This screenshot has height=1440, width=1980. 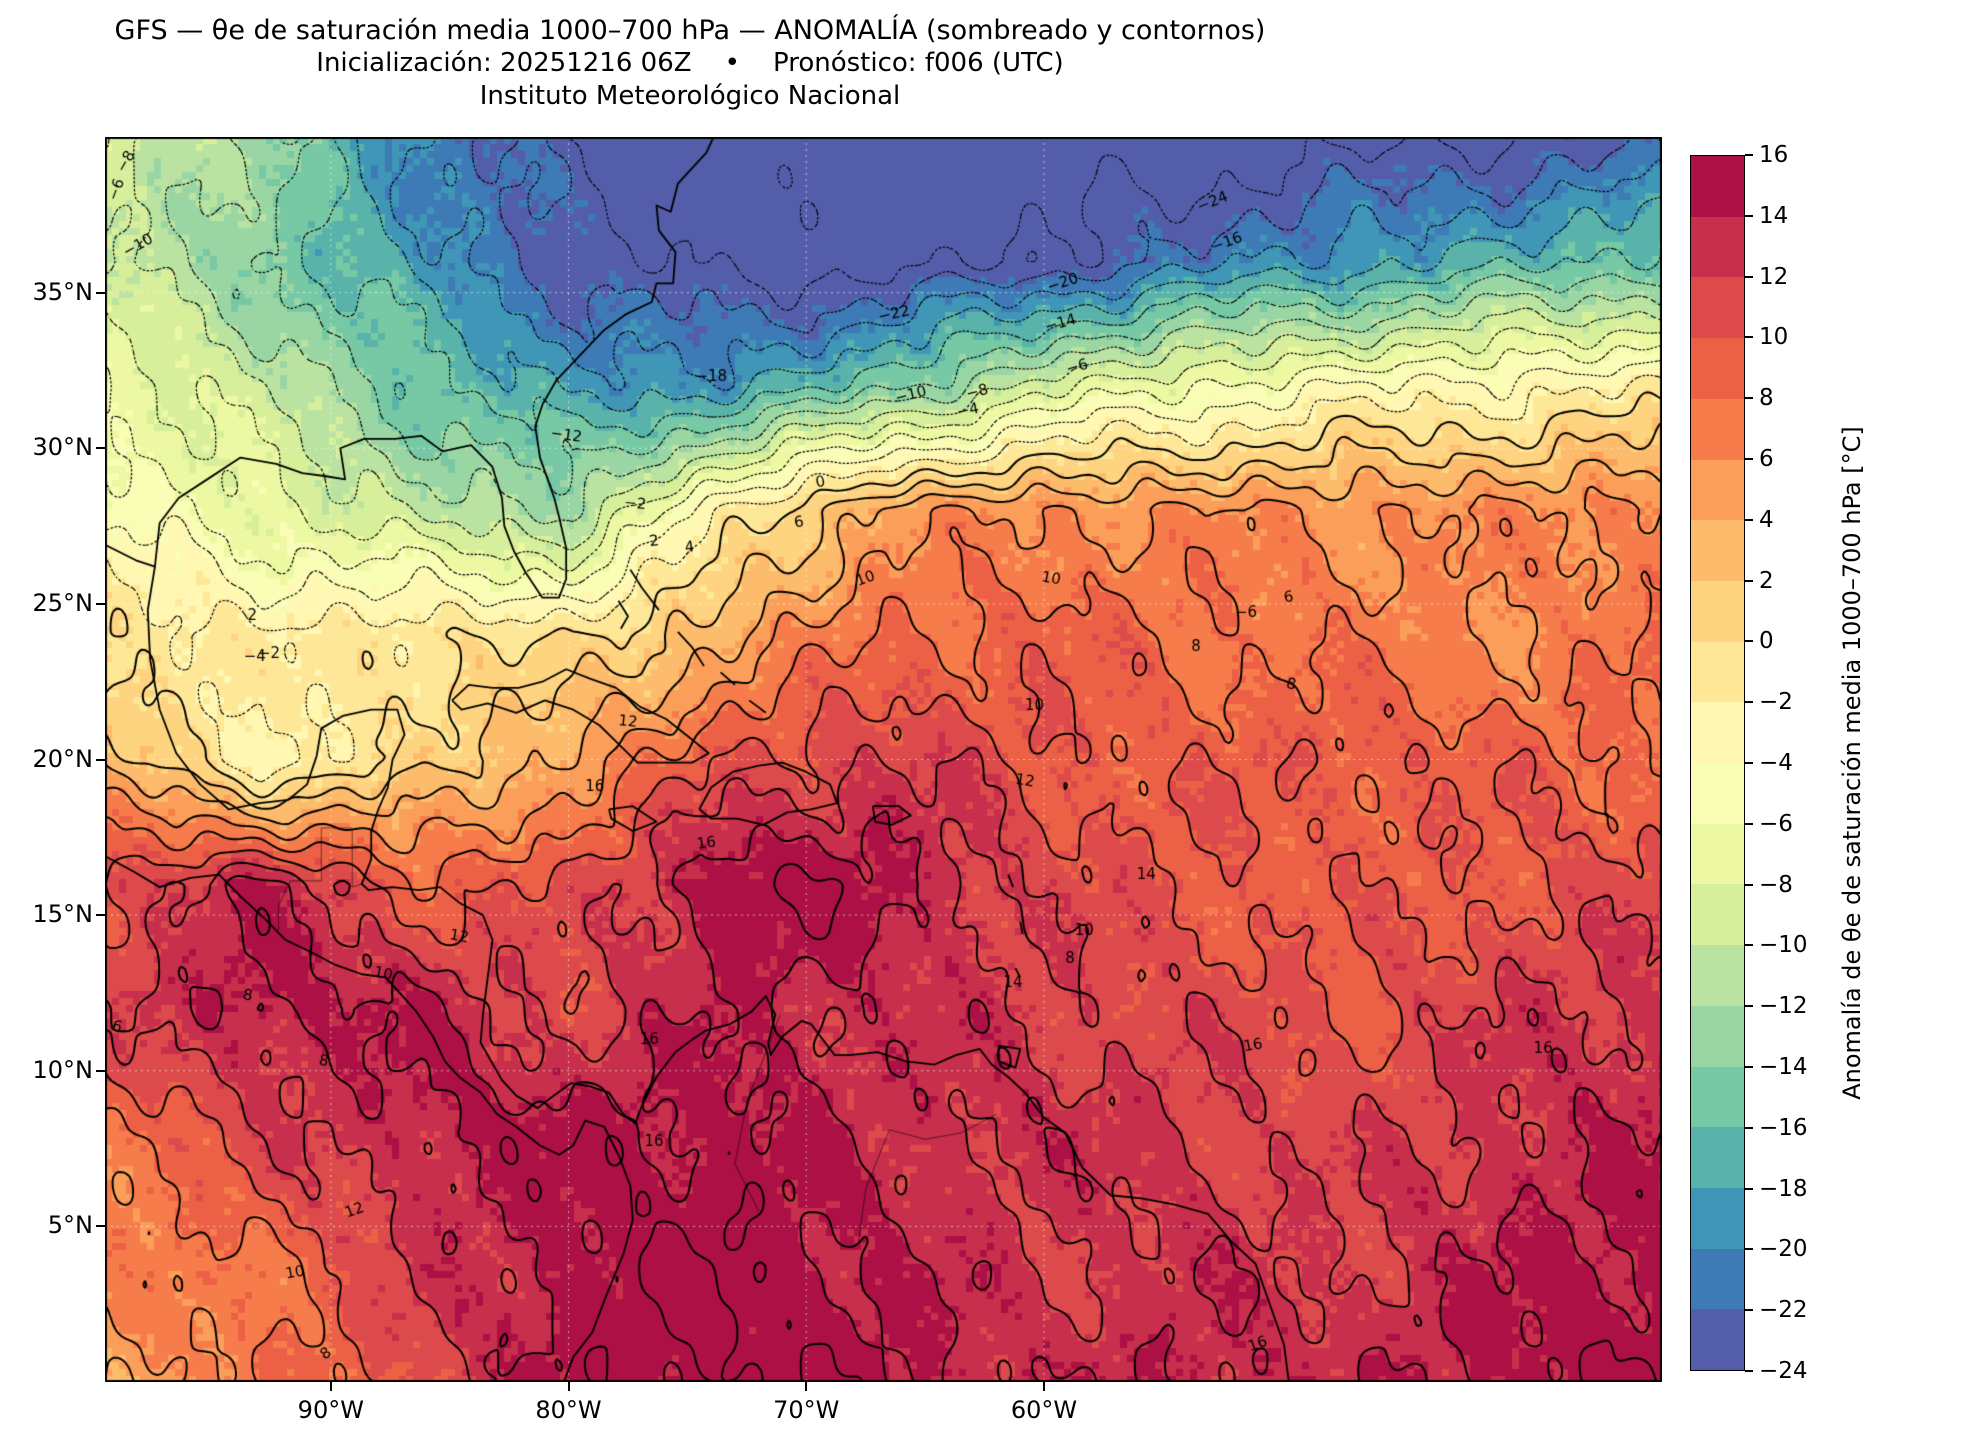 I want to click on colorbar-tick-label: −12, so click(x=1783, y=1006).